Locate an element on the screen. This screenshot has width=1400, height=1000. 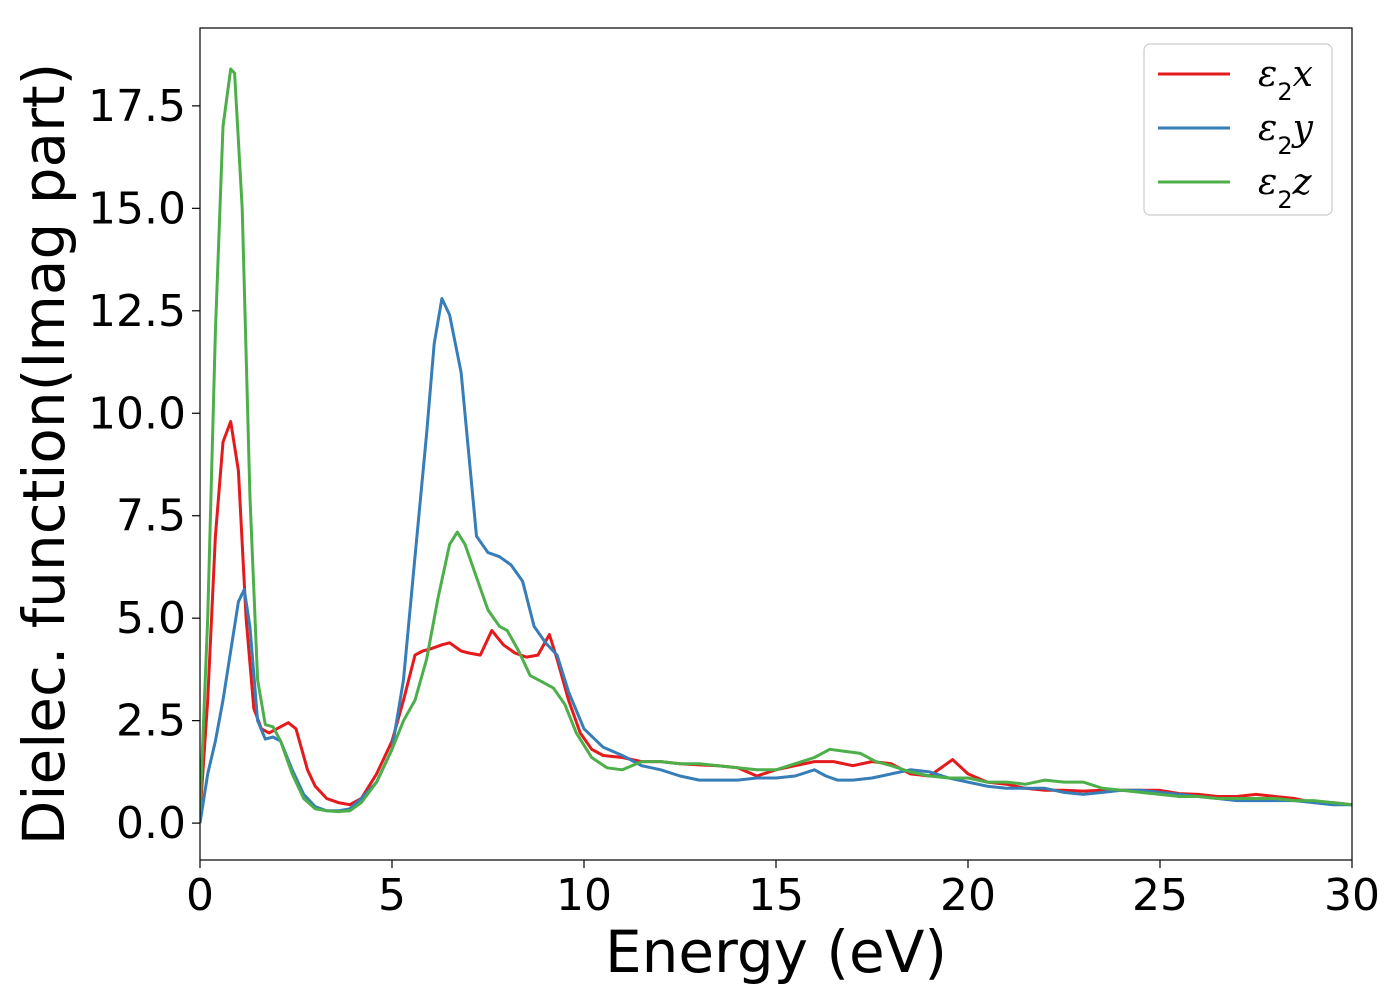
x-tick-label: 0 is located at coordinates (200, 895).